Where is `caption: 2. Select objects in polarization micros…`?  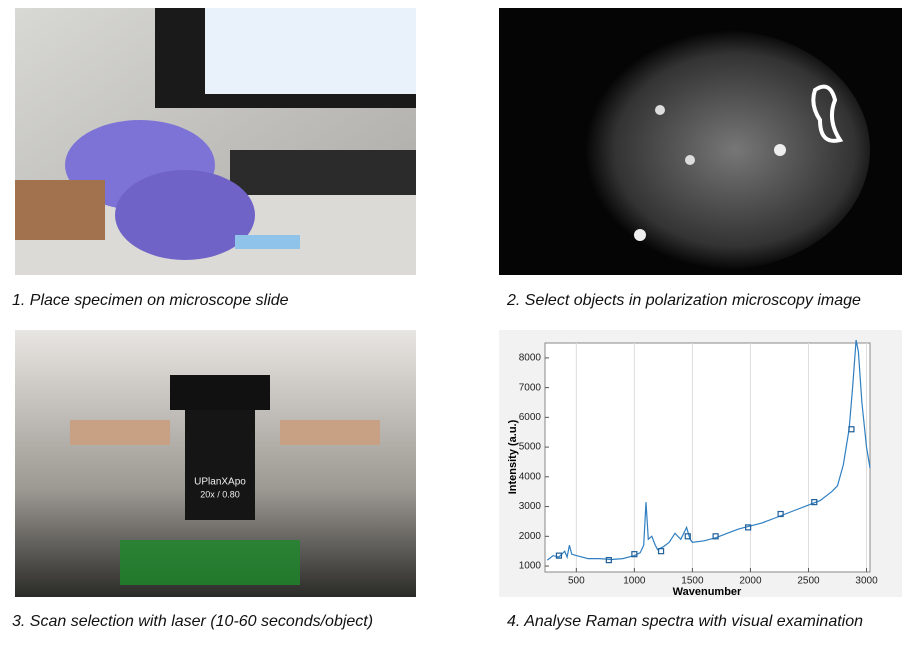 caption: 2. Select objects in polarization micros… is located at coordinates (683, 300).